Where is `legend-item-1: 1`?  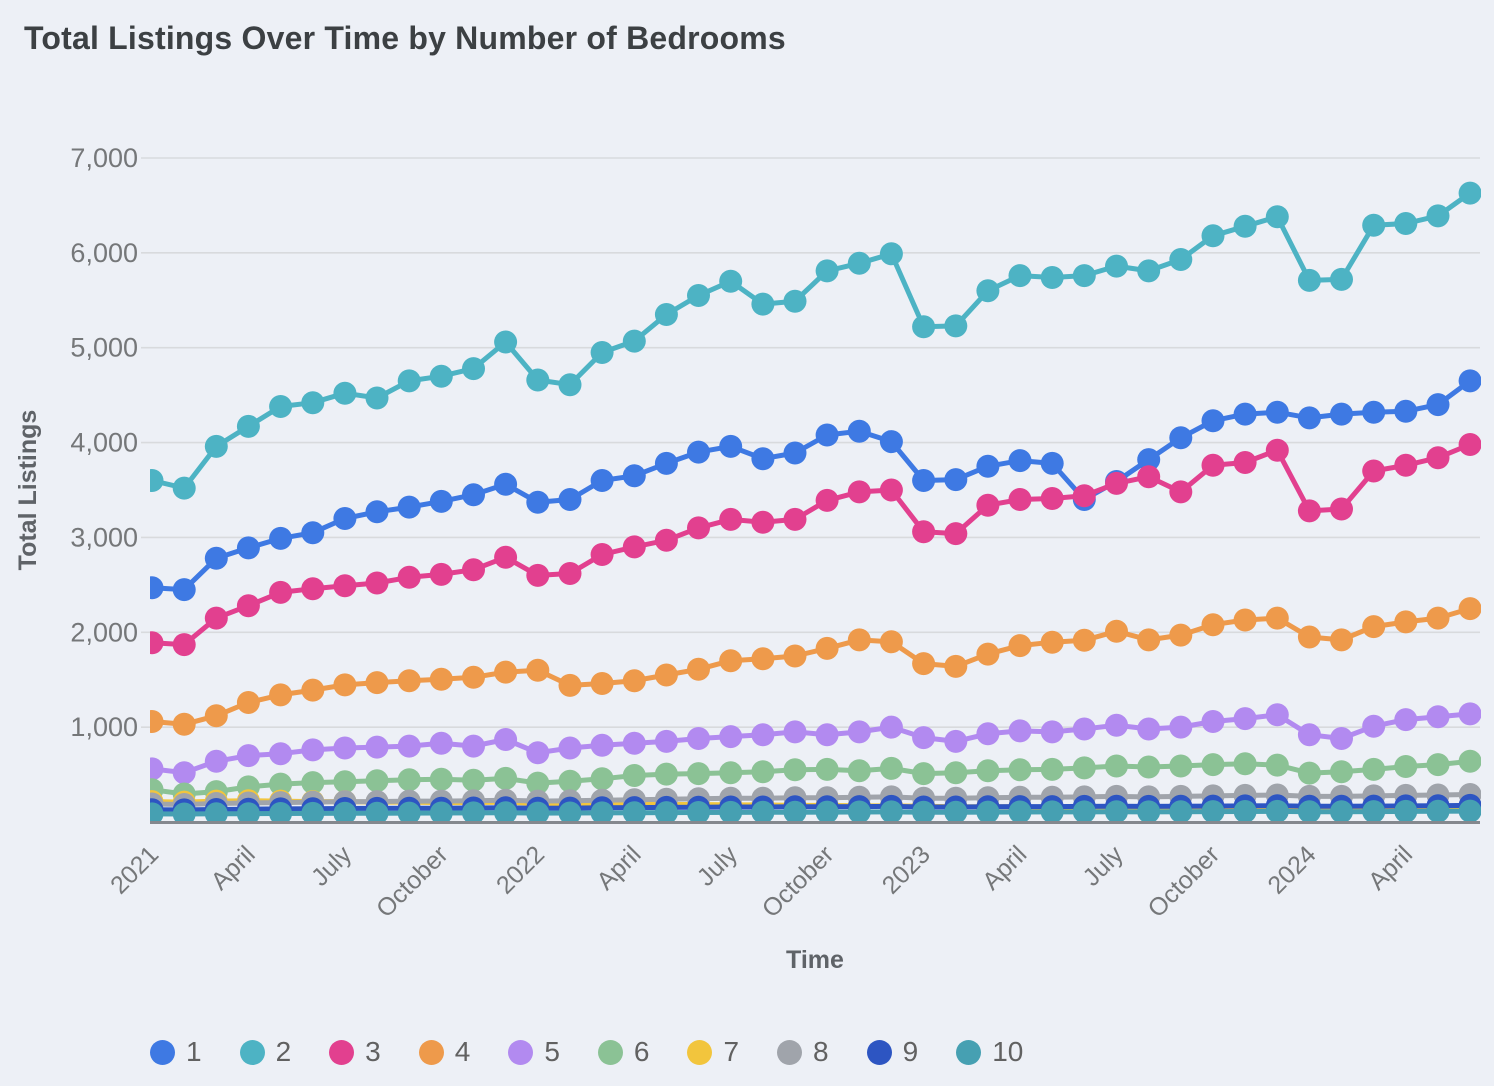
legend-item-1: 1 is located at coordinates (176, 1052).